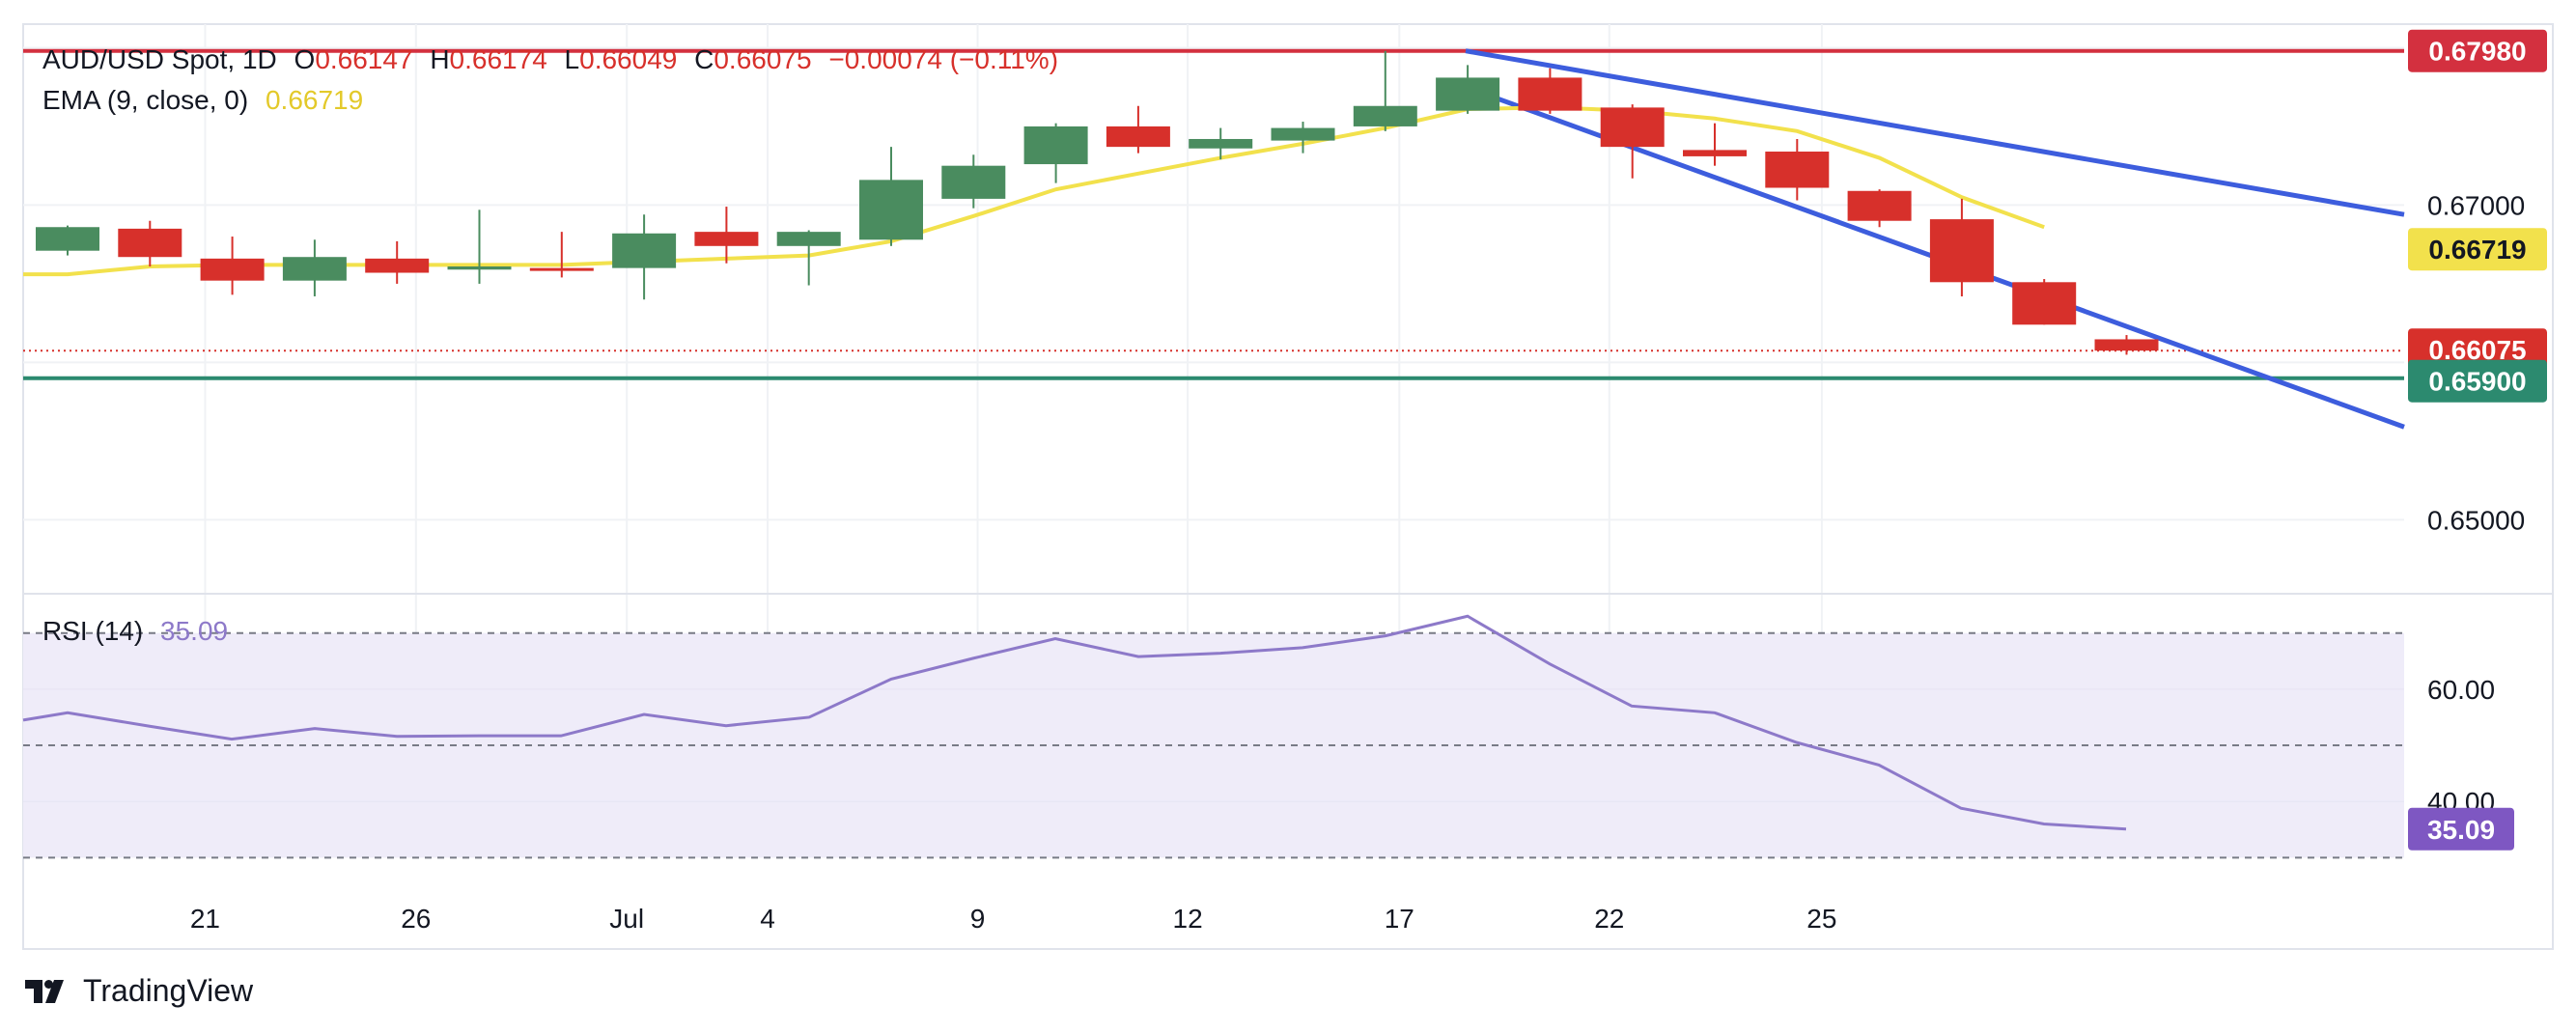 This screenshot has width=2576, height=1033. What do you see at coordinates (629, 59) in the screenshot?
I see `low-value: 0.66049` at bounding box center [629, 59].